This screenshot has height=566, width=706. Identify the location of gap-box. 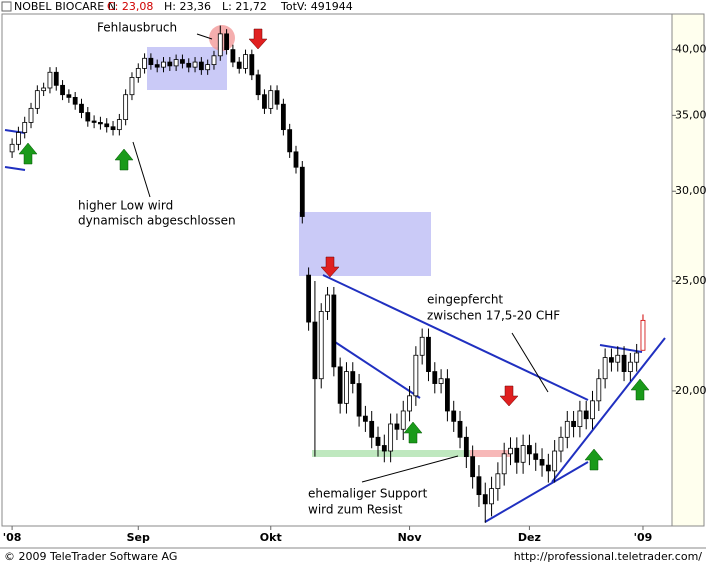
(365, 244).